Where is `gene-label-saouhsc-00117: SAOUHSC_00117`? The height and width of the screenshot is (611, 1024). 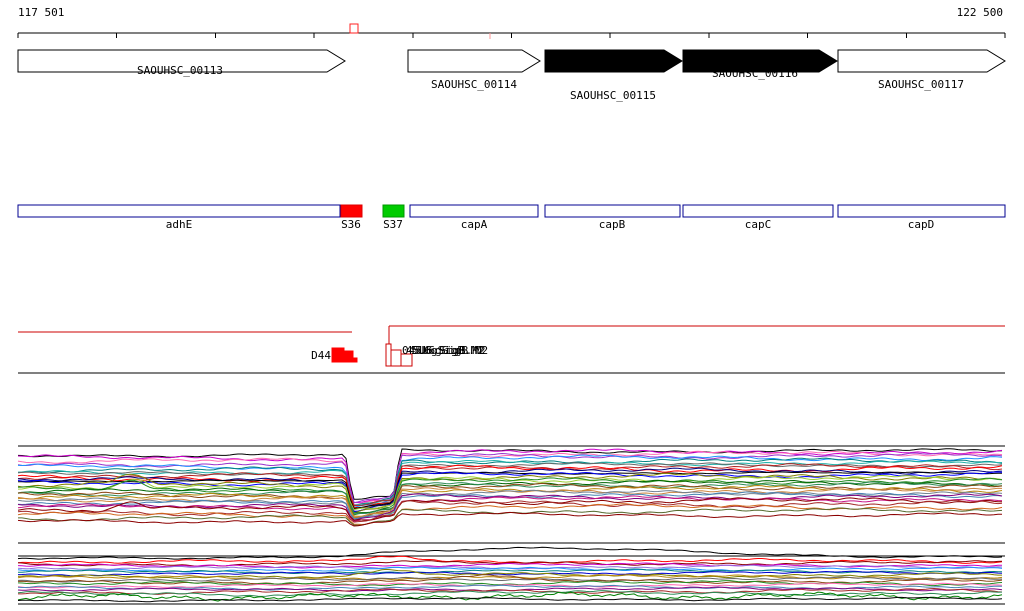
gene-label-saouhsc-00117: SAOUHSC_00117 is located at coordinates (921, 84).